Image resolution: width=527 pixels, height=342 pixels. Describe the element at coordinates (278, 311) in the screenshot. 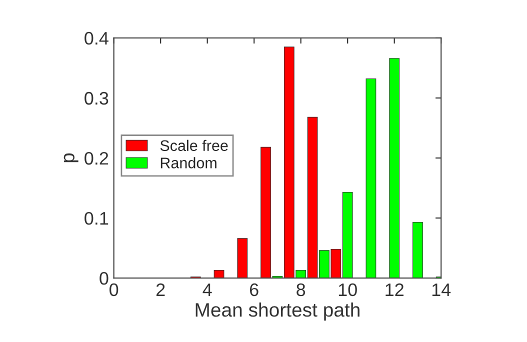

I see `x-axis-title: Mean shortest path` at that location.